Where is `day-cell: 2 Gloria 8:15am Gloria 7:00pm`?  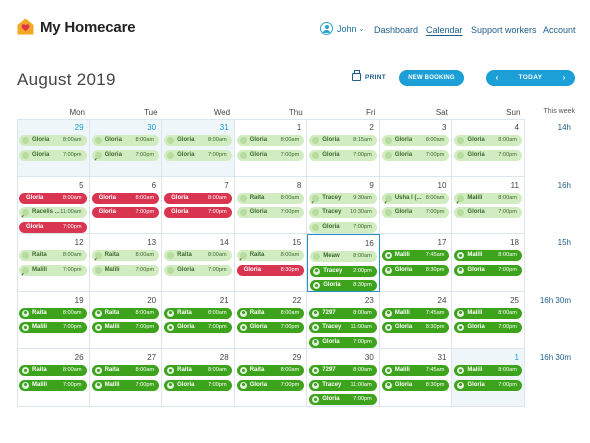
day-cell: 2 Gloria 8:15am Gloria 7:00pm is located at coordinates (343, 148).